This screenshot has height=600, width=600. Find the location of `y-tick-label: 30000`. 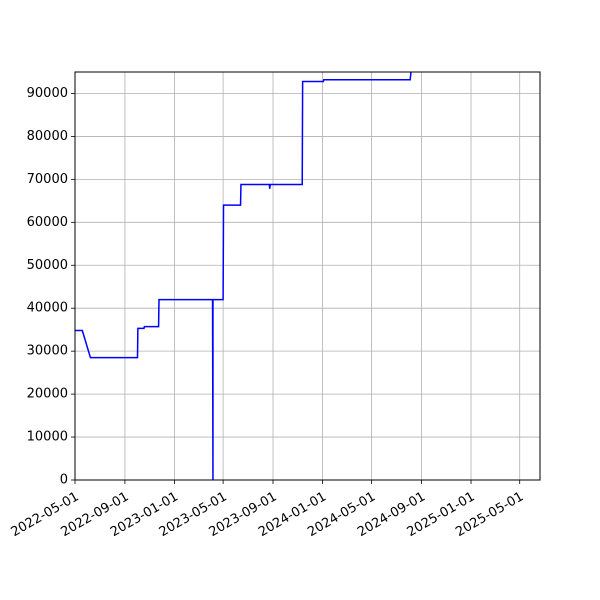

y-tick-label: 30000 is located at coordinates (47, 351).